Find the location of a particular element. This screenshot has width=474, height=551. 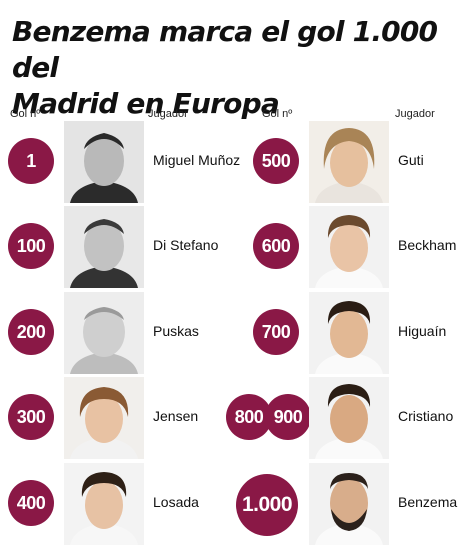

goal-number-badge: 800 is located at coordinates (249, 417).